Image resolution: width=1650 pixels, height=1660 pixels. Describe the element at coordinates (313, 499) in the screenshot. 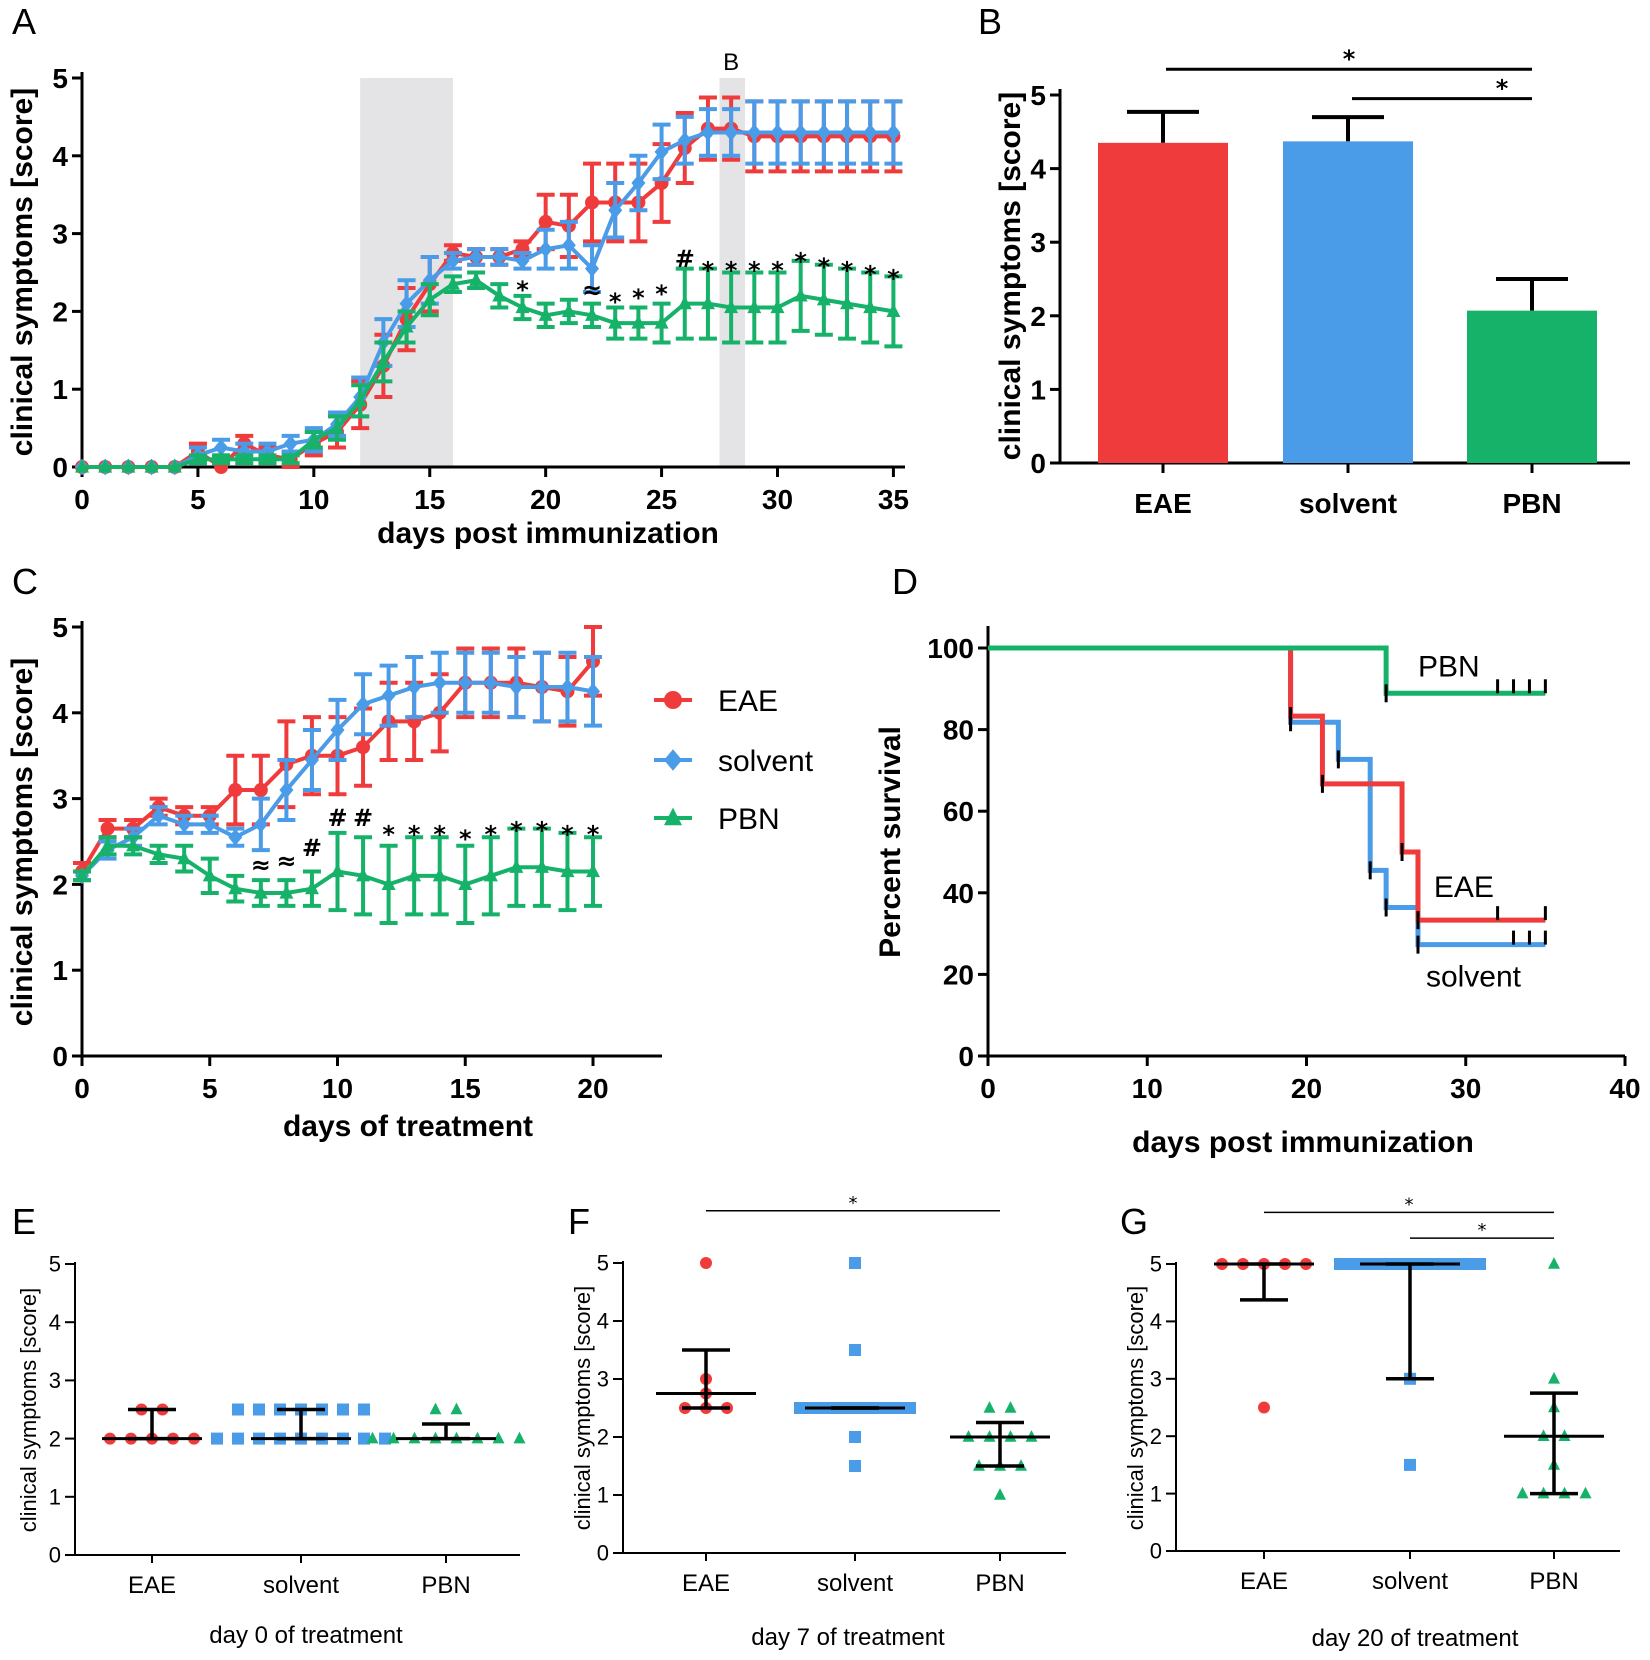

I see `x-tick-label: 10` at that location.